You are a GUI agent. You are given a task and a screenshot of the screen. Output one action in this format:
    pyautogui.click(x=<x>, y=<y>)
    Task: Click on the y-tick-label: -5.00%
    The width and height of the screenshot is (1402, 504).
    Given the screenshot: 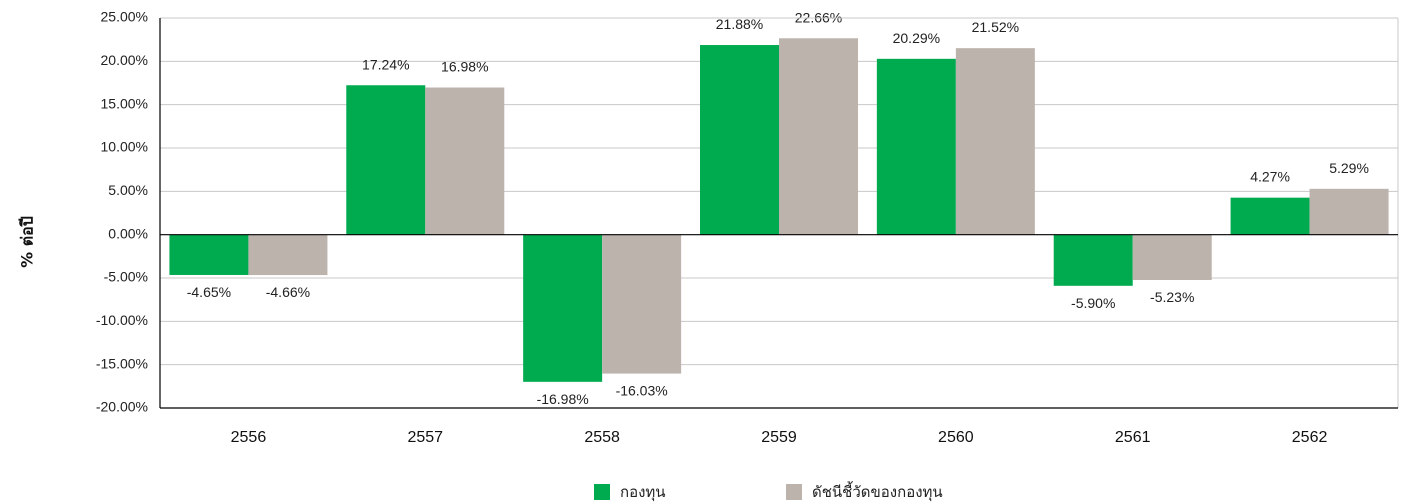 What is the action you would take?
    pyautogui.click(x=126, y=277)
    